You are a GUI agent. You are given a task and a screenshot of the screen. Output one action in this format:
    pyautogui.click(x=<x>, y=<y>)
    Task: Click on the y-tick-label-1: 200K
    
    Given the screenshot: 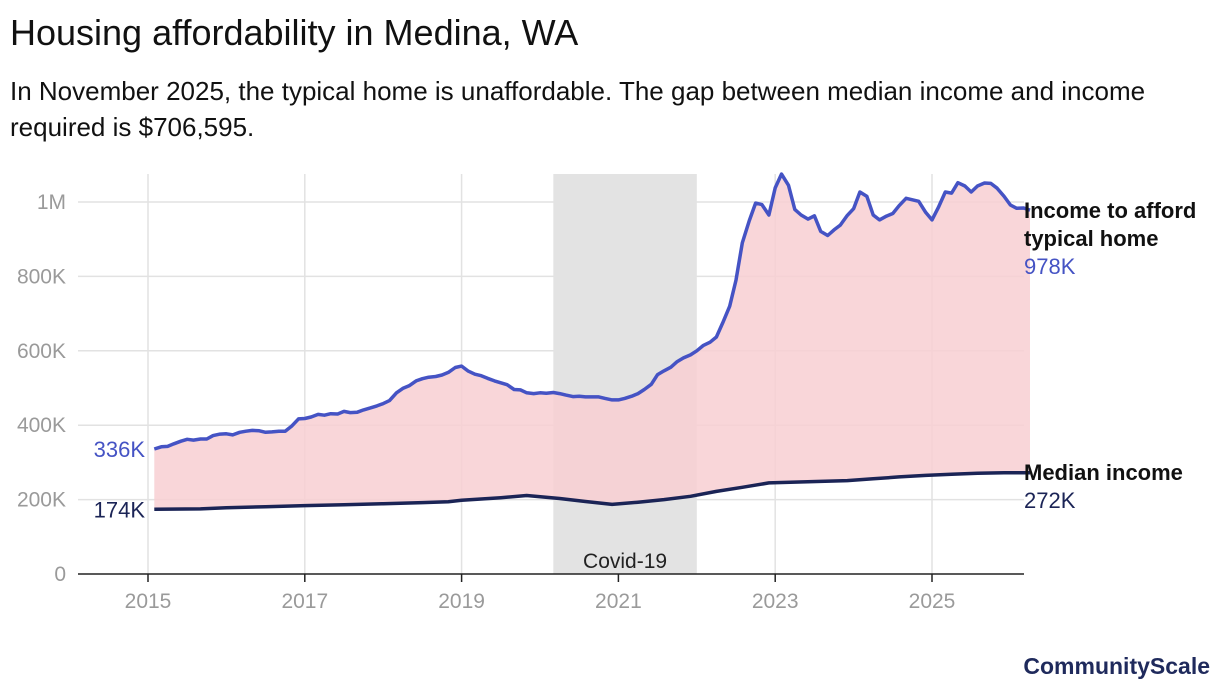 What is the action you would take?
    pyautogui.click(x=41, y=500)
    